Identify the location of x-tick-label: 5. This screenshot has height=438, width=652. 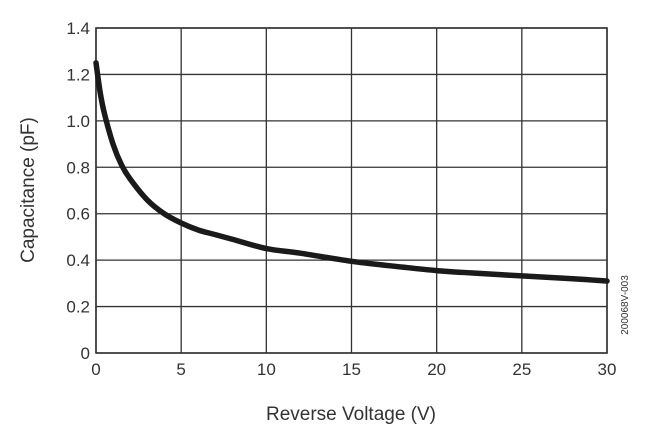
(180, 369).